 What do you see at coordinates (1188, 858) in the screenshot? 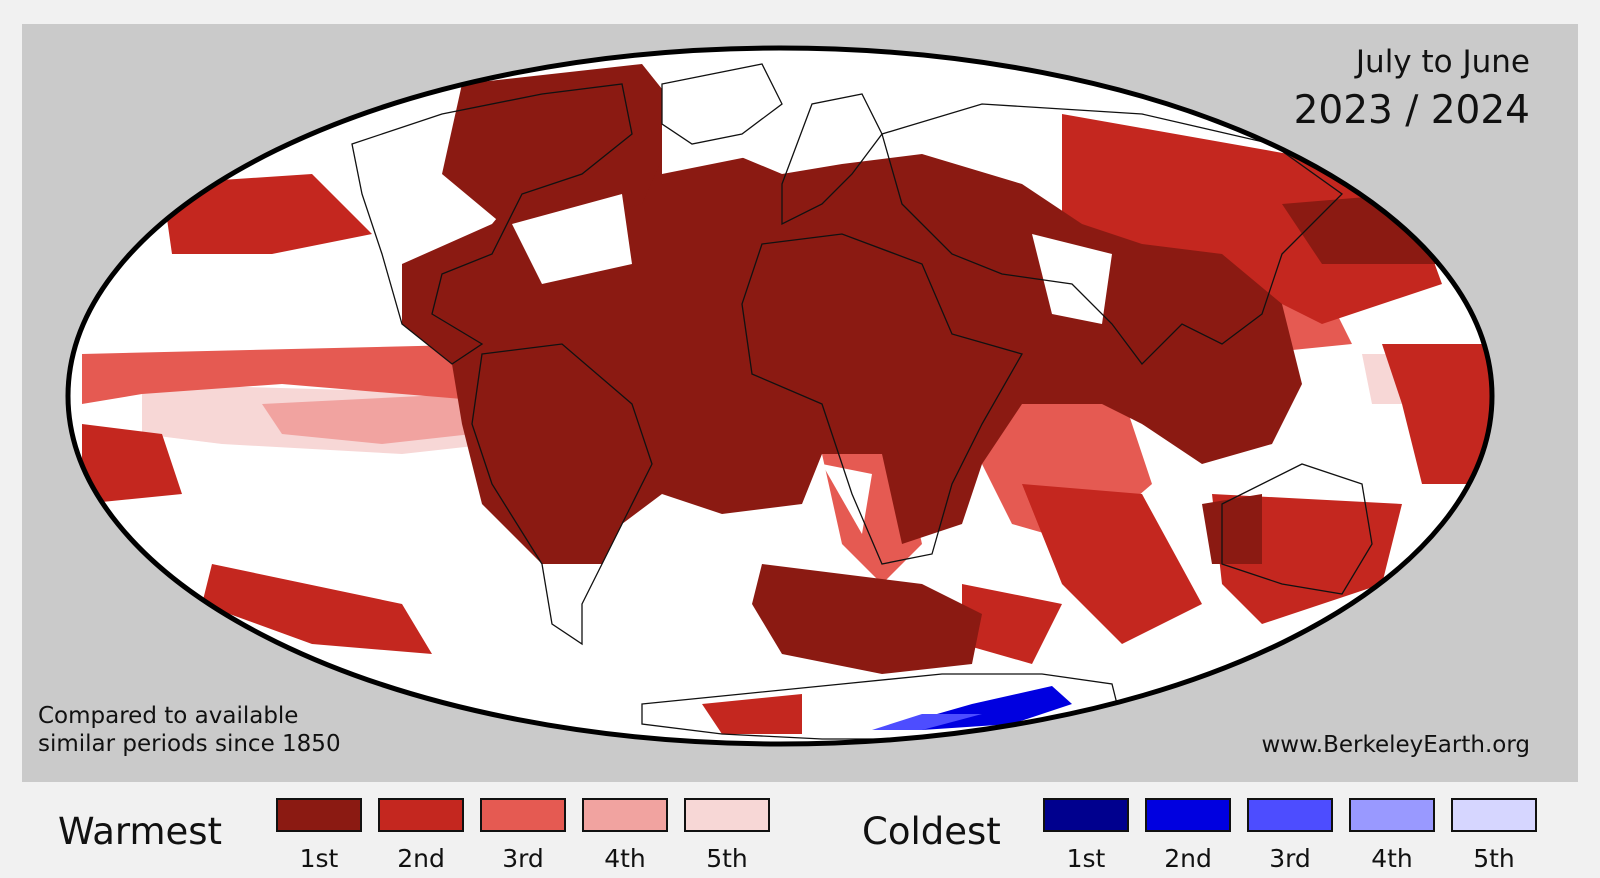
I see `legend-label-cold-2nd: 2nd` at bounding box center [1188, 858].